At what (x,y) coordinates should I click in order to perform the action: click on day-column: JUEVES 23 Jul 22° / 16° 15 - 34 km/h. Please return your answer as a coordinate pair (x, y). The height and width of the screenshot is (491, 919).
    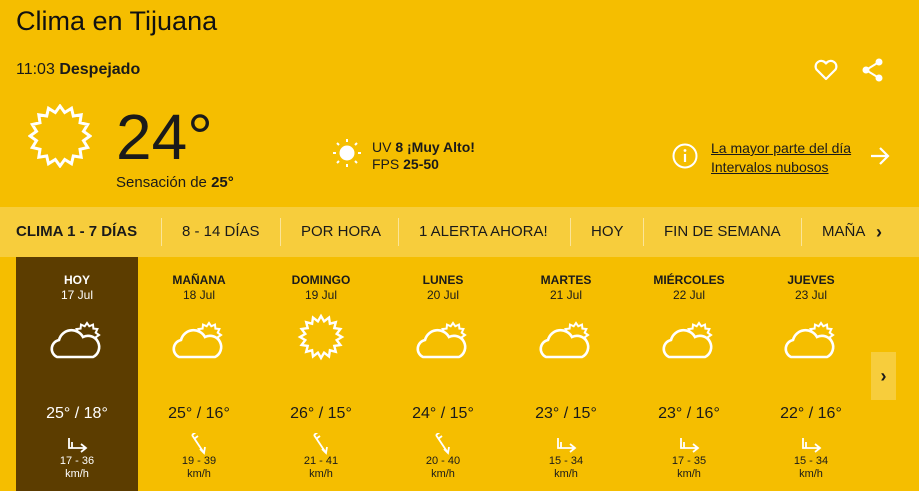
    Looking at the image, I should click on (811, 374).